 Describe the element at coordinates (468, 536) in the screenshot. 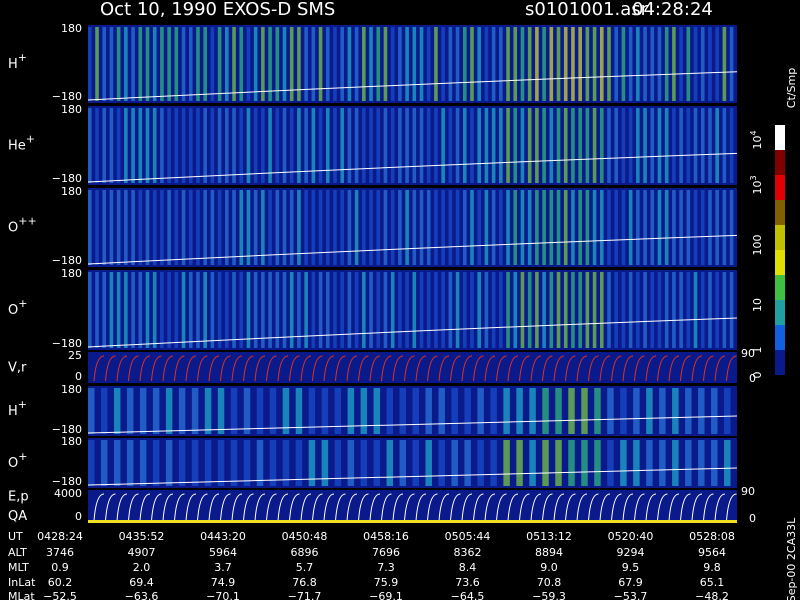

I see `table-cell: 0505:44` at that location.